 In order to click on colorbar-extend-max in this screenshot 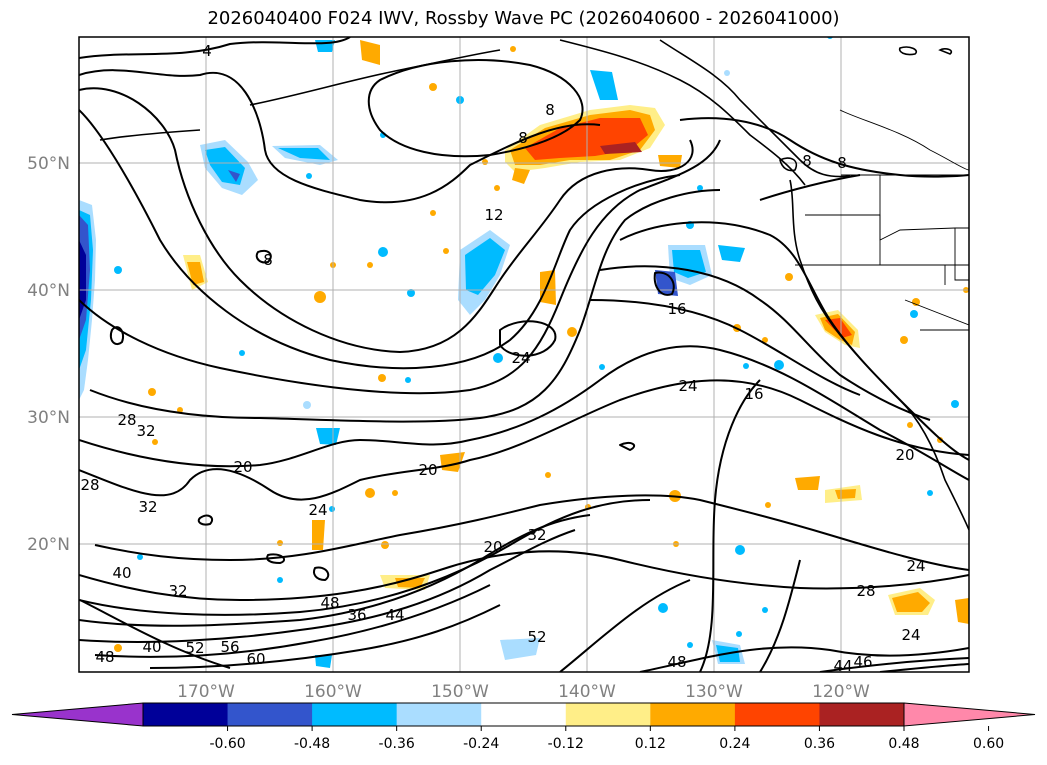, I will do `click(969, 714)`.